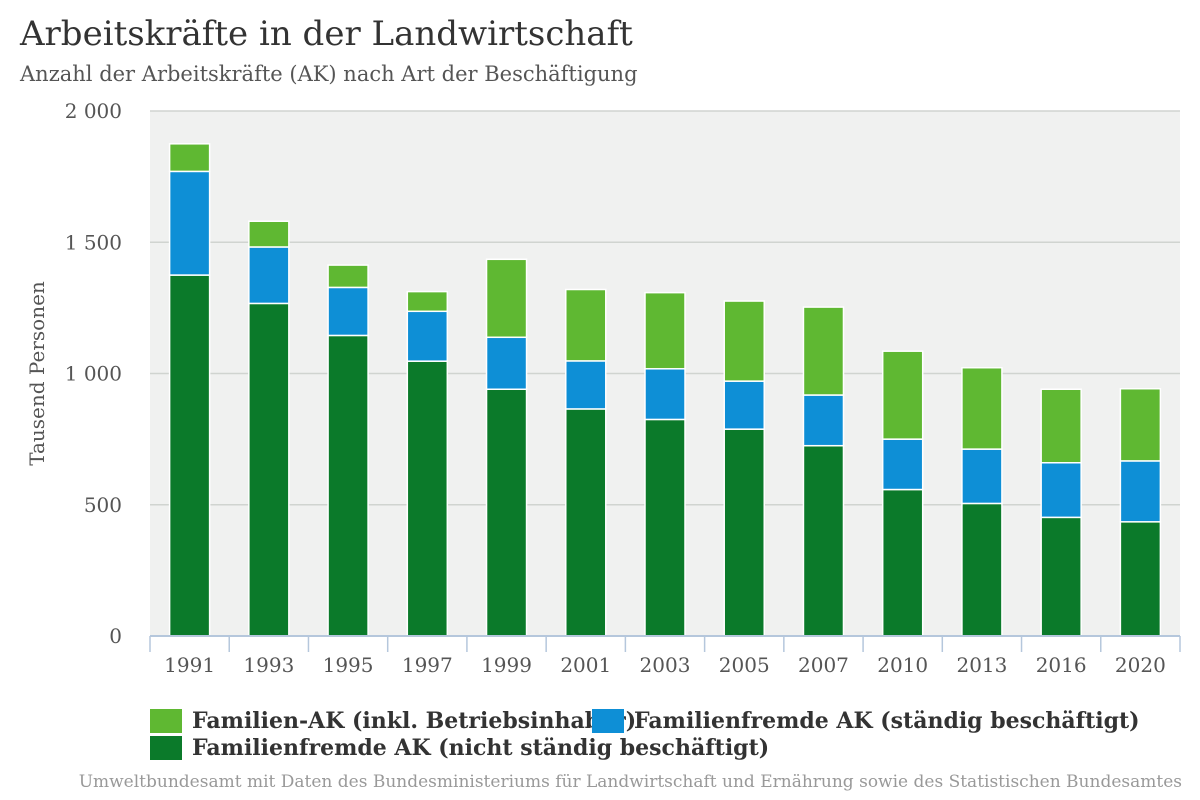  Describe the element at coordinates (1140, 665) in the screenshot. I see `x-tick-label: 2020` at that location.